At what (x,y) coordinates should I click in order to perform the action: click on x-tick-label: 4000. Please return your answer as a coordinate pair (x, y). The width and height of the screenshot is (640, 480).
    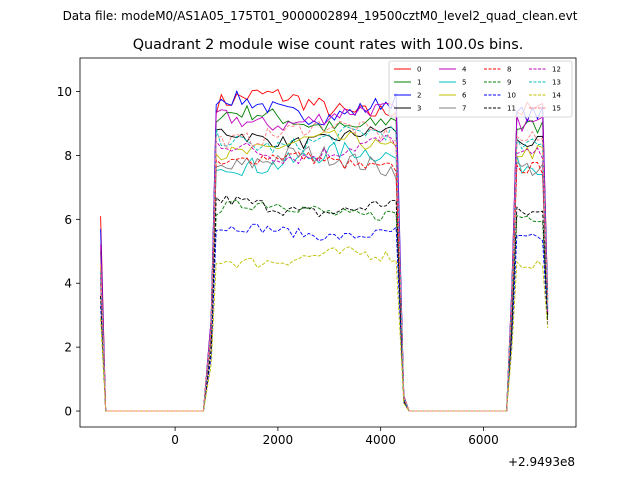
    Looking at the image, I should click on (380, 440).